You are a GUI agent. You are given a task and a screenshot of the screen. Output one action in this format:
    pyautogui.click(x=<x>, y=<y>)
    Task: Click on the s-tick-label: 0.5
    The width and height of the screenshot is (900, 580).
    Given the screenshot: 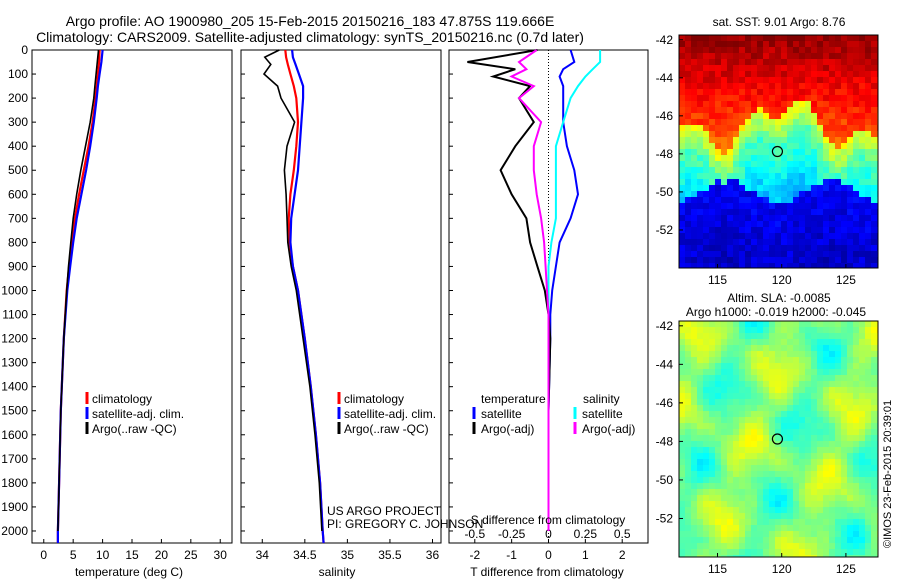 What is the action you would take?
    pyautogui.click(x=622, y=534)
    